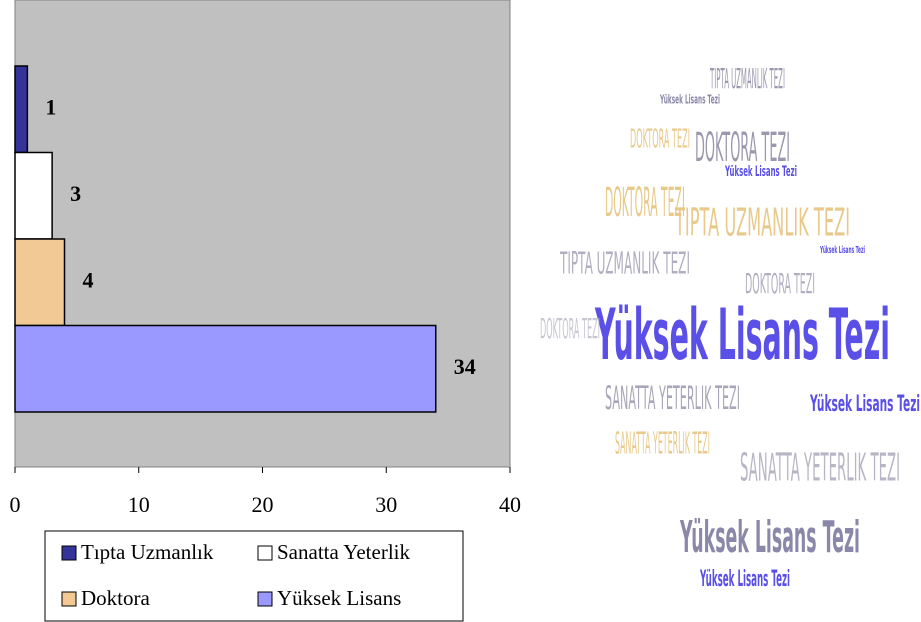 This screenshot has height=622, width=921. I want to click on legend-label: Yüksek Lisans, so click(339, 598).